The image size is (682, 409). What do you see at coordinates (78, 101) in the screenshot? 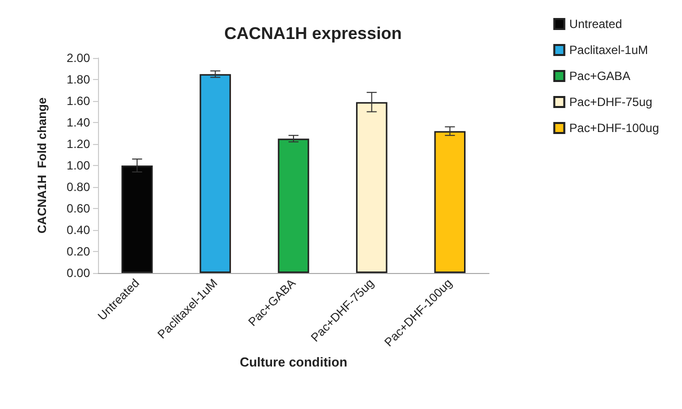
I see `y-tick-label: 1.60` at bounding box center [78, 101].